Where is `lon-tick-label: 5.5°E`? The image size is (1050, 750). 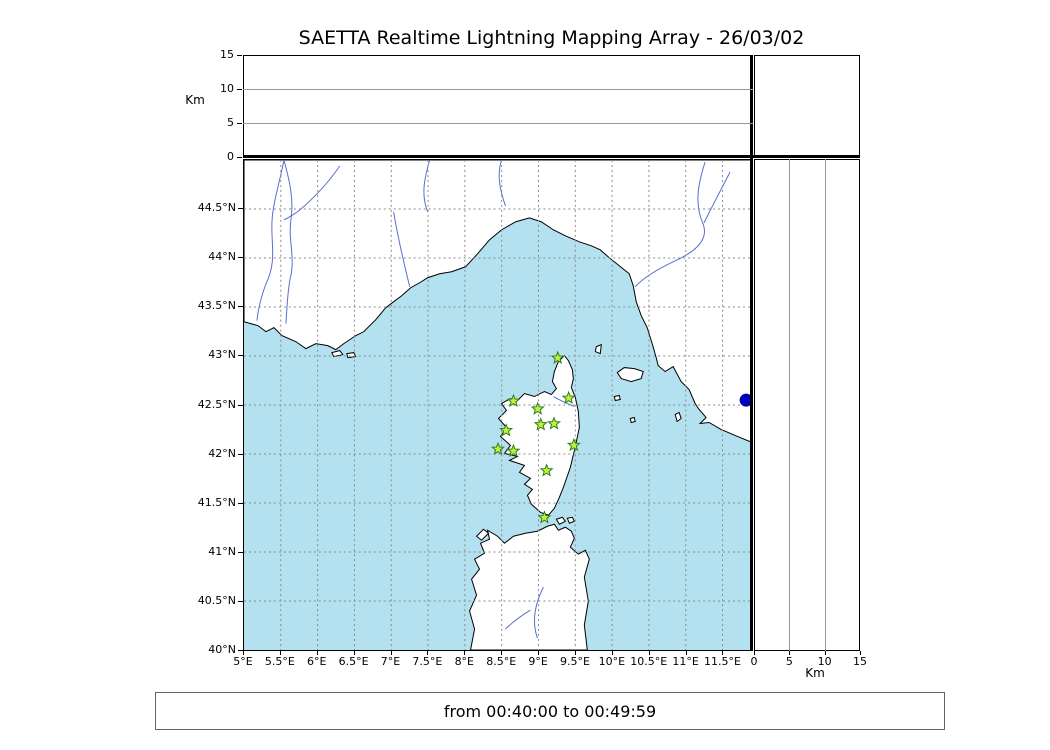 lon-tick-label: 5.5°E is located at coordinates (279, 661).